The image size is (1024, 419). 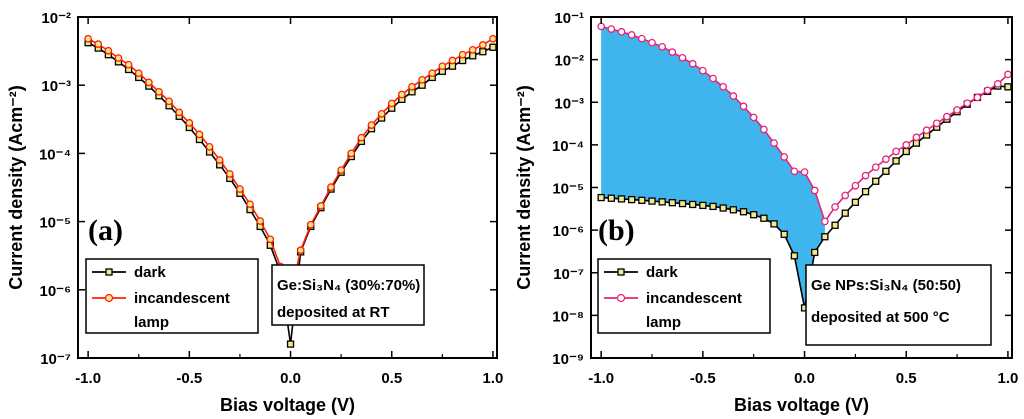 What do you see at coordinates (568, 189) in the screenshot?
I see `y-tick-label: 10⁻⁵` at bounding box center [568, 189].